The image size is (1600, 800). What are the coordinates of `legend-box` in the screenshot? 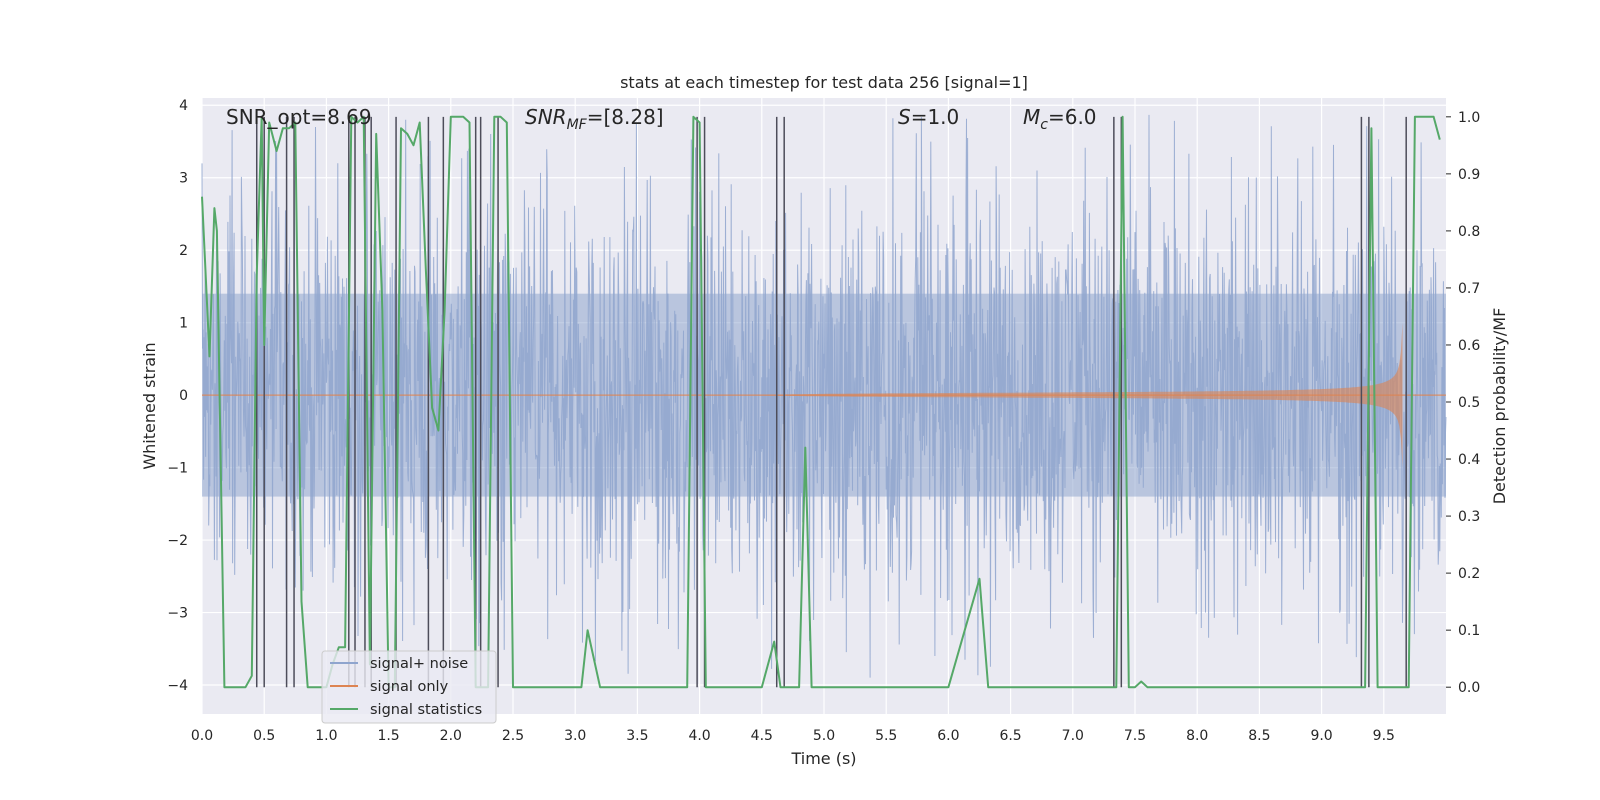 It's located at (409, 687).